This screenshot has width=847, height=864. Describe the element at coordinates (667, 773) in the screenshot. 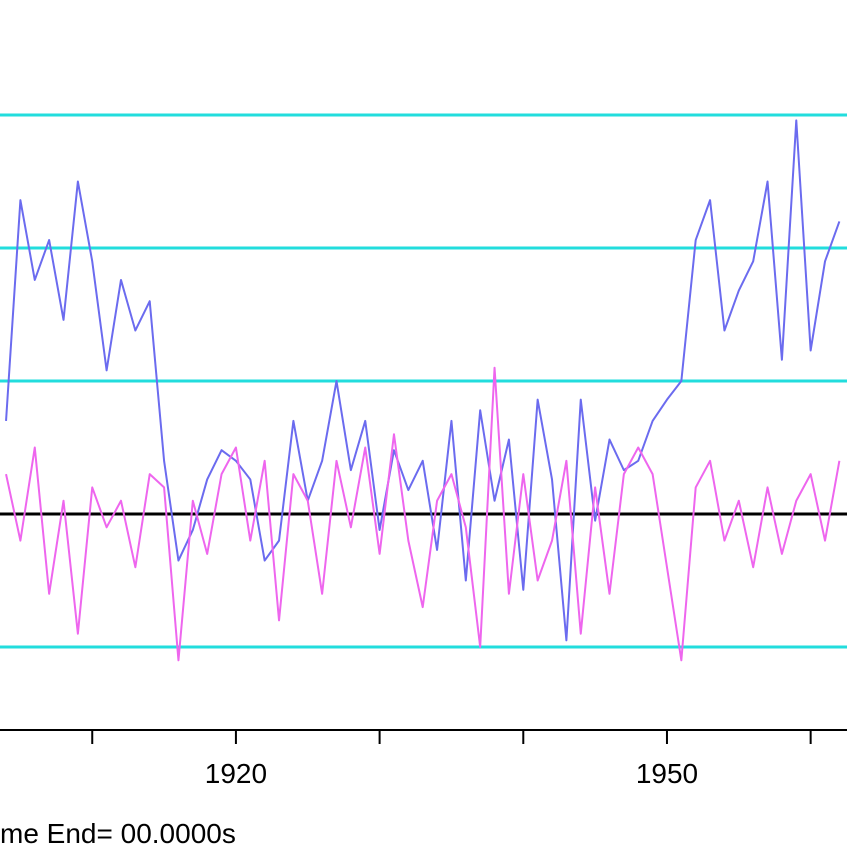

I see `x-tick-label: 1950` at that location.